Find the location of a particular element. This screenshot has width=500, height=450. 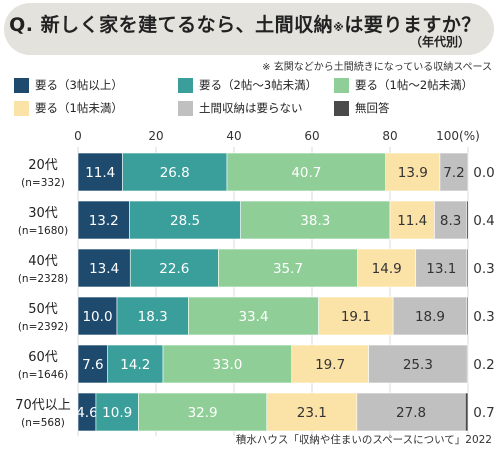

category-label: 50代 is located at coordinates (43, 309).